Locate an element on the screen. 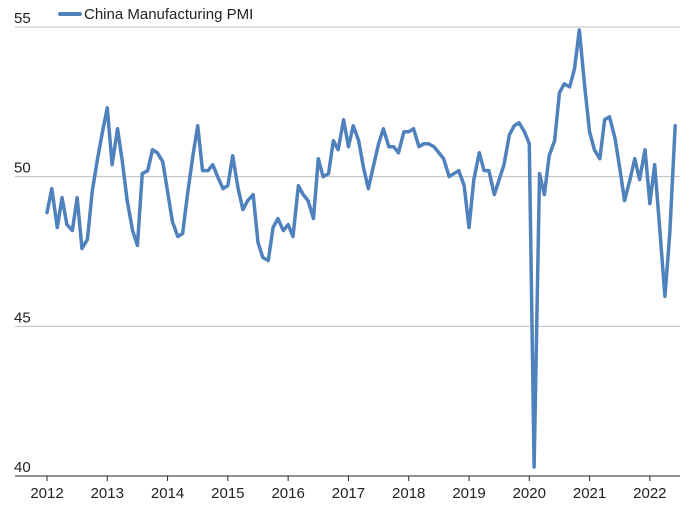 The image size is (700, 509). x-tick-label-2016: 2016 is located at coordinates (287, 493).